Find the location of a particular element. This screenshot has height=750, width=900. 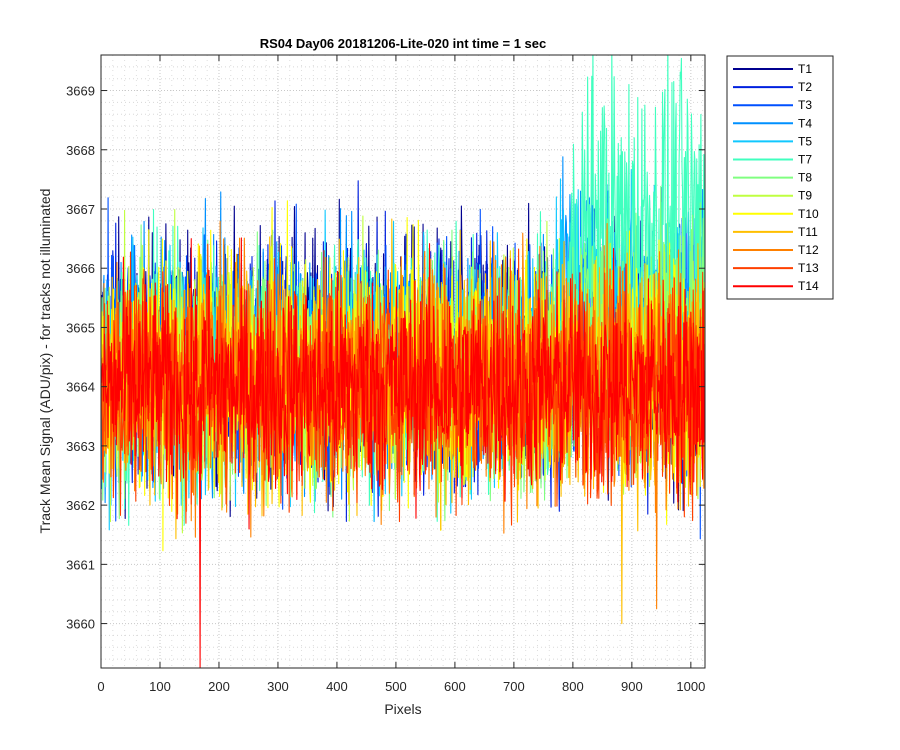

y-tick-label: 3661 is located at coordinates (80, 564).